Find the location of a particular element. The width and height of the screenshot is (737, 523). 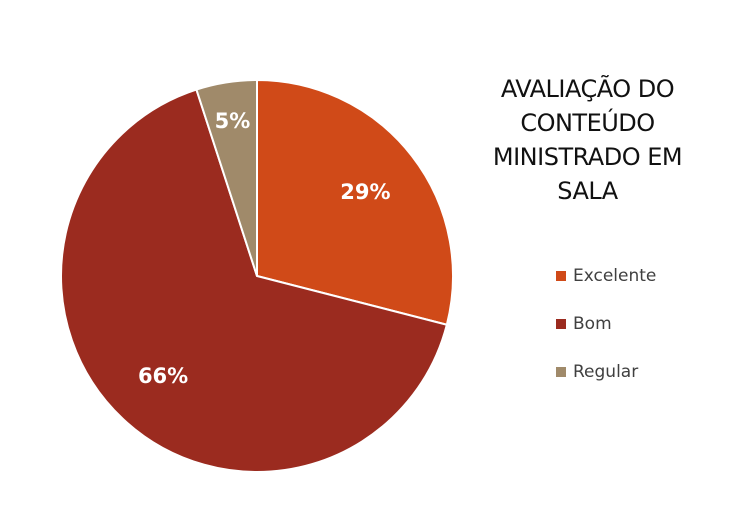

legend-item-excelente: Excelente is located at coordinates (606, 276).